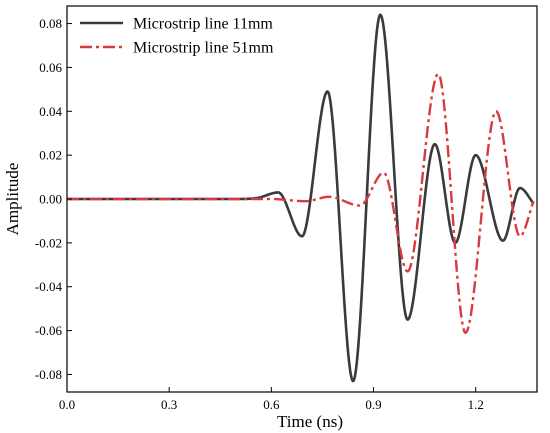  What do you see at coordinates (49, 286) in the screenshot?
I see `y-tick-label: -0.04` at bounding box center [49, 286].